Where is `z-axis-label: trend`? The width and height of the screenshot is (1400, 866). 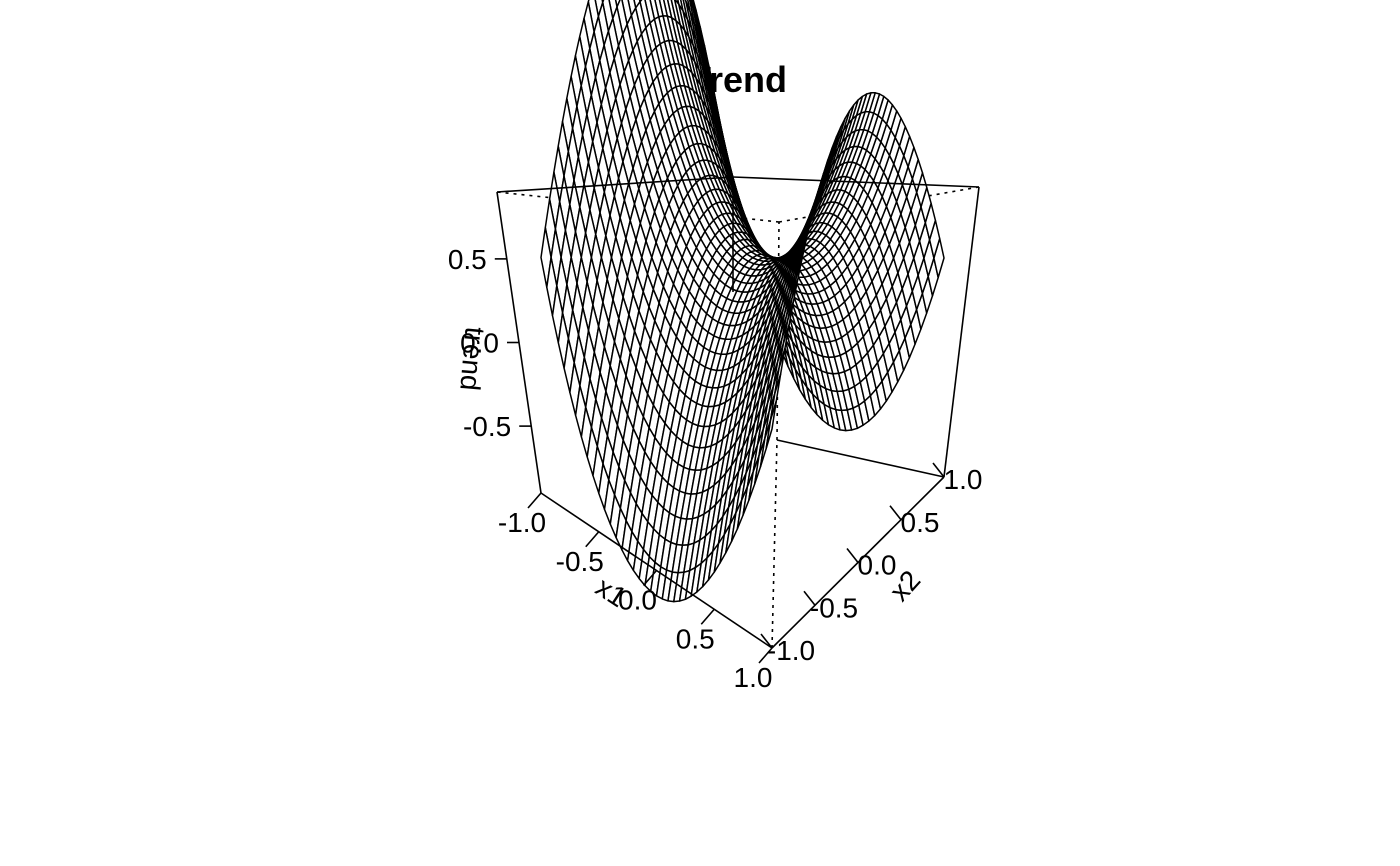
z-axis-label: trend is located at coordinates (472, 359).